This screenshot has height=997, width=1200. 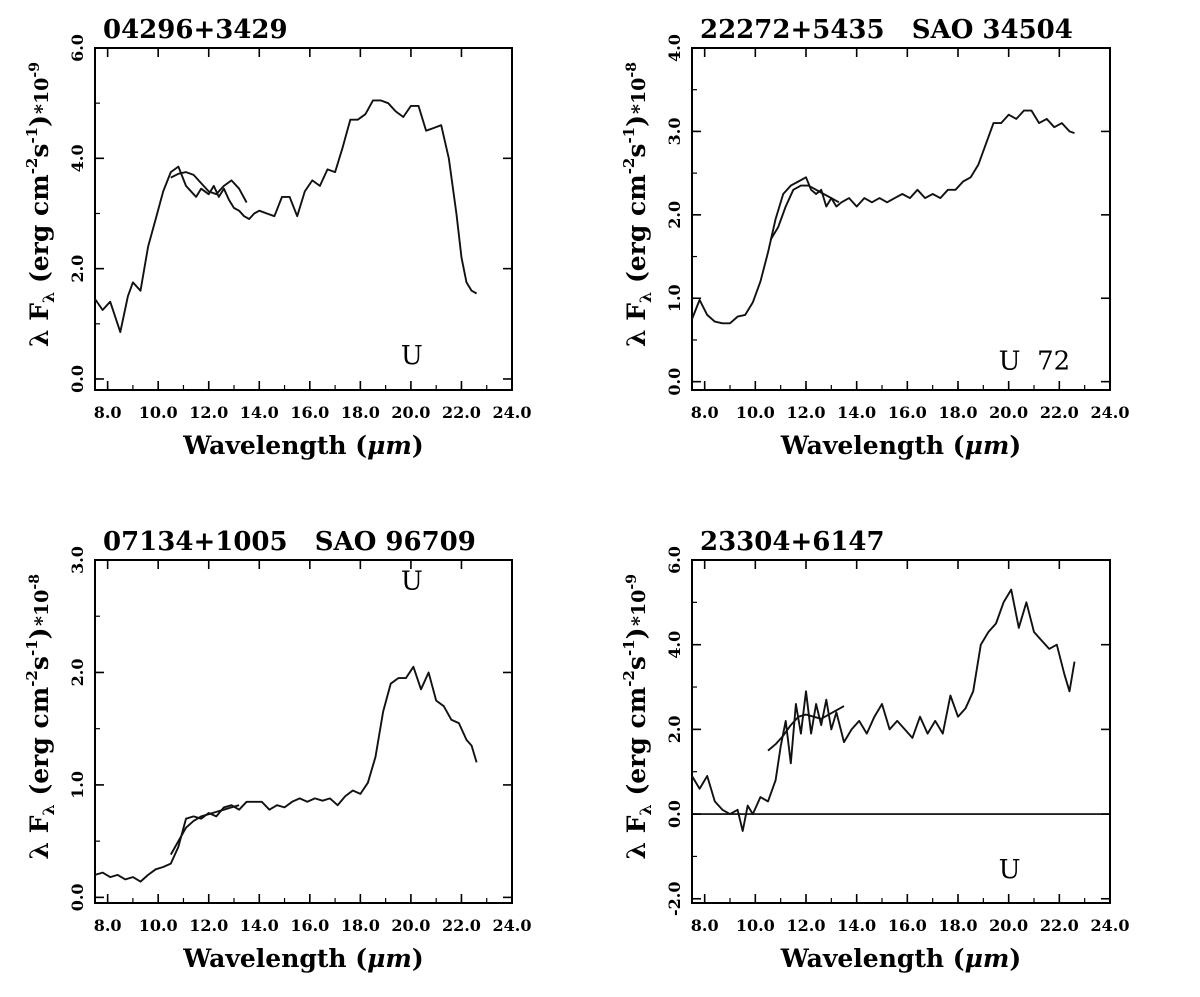 What do you see at coordinates (674, 899) in the screenshot?
I see `y-tick-label: -2.0` at bounding box center [674, 899].